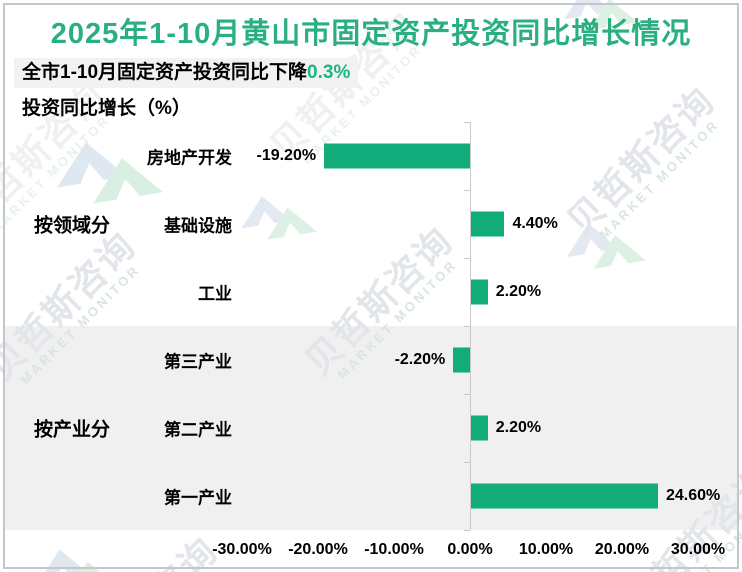  Describe the element at coordinates (470, 549) in the screenshot. I see `axis-tick-label: 0.00%` at that location.